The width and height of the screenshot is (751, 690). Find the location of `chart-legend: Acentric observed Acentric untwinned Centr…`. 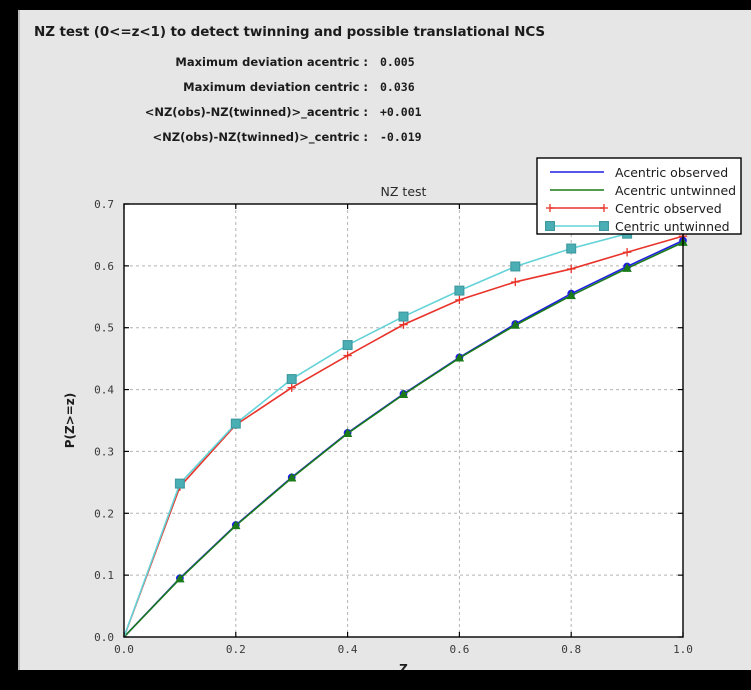

chart-legend: Acentric observed Acentric untwinned Centr… is located at coordinates (639, 196).